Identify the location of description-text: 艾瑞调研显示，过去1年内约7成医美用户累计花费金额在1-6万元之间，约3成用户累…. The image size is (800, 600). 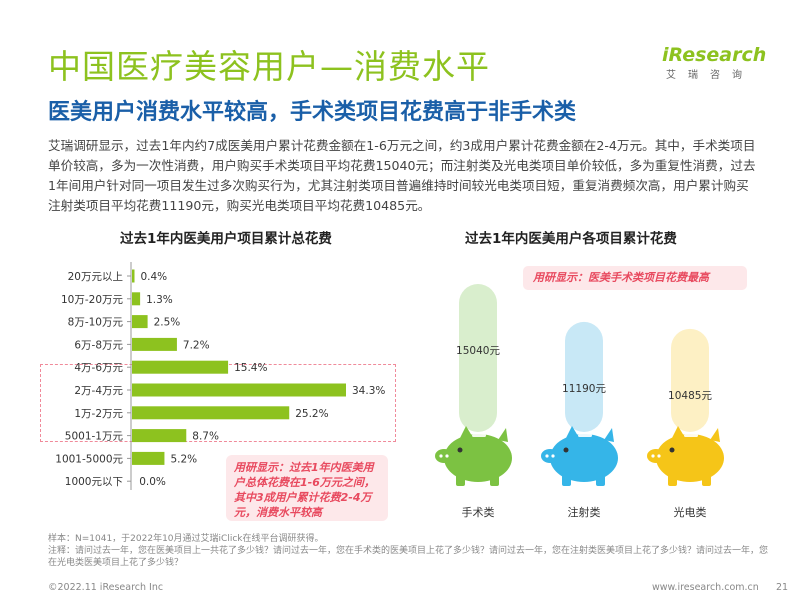
(402, 175).